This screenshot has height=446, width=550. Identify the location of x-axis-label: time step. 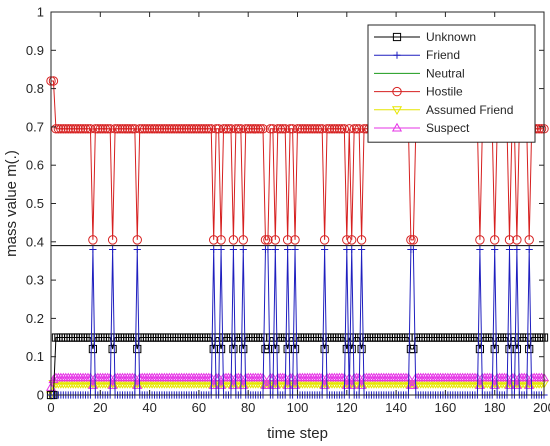
(297, 433).